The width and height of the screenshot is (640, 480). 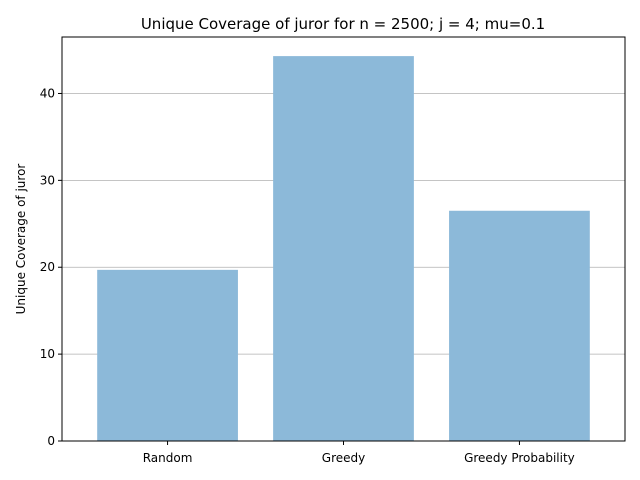 What do you see at coordinates (21, 239) in the screenshot?
I see `y-axis-label: Unique Coverage of juror` at bounding box center [21, 239].